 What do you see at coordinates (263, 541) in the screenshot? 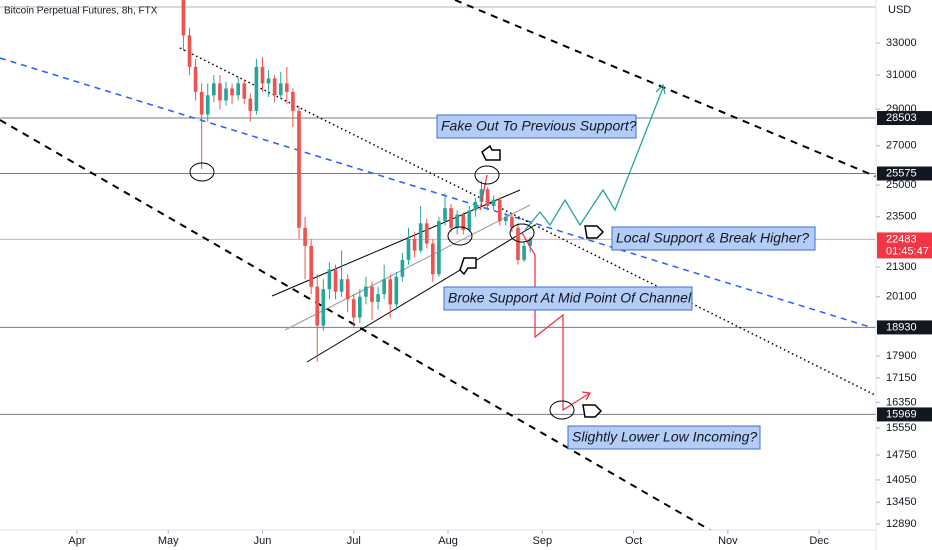
I see `x-tick-label: Jun` at bounding box center [263, 541].